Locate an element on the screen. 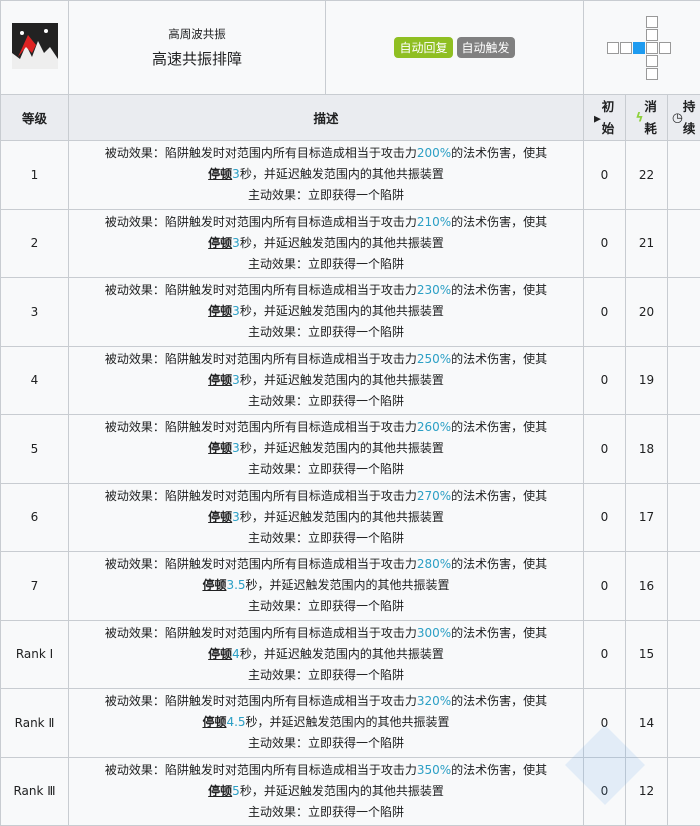 Image resolution: width=700 pixels, height=826 pixels. level-cell: 5 is located at coordinates (35, 449).